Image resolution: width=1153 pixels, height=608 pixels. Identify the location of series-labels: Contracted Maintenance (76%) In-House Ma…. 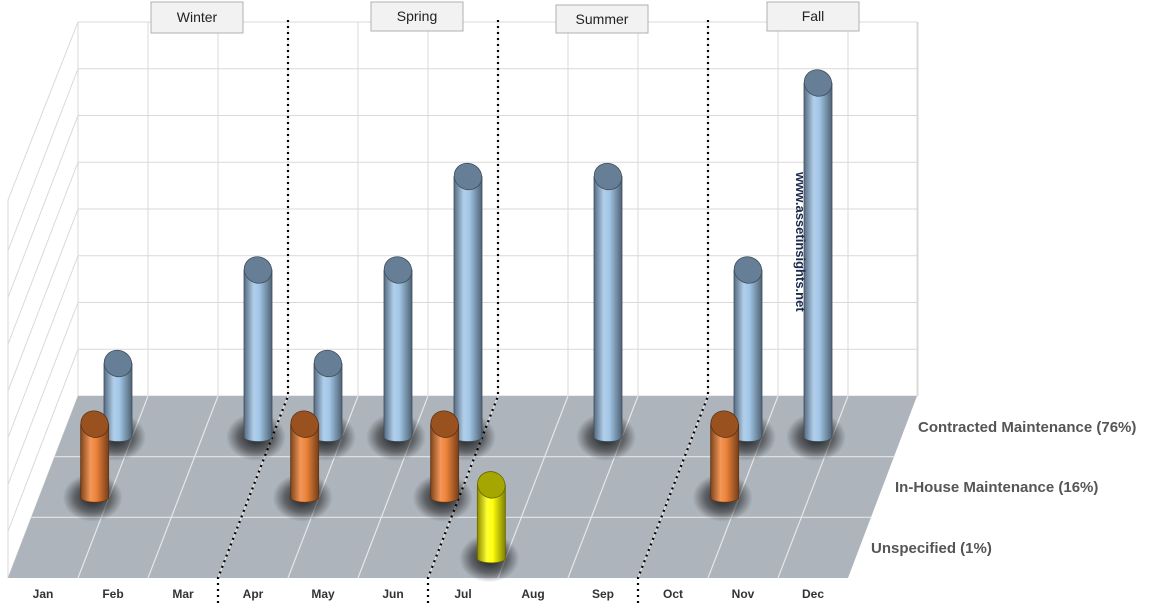
(1003, 488).